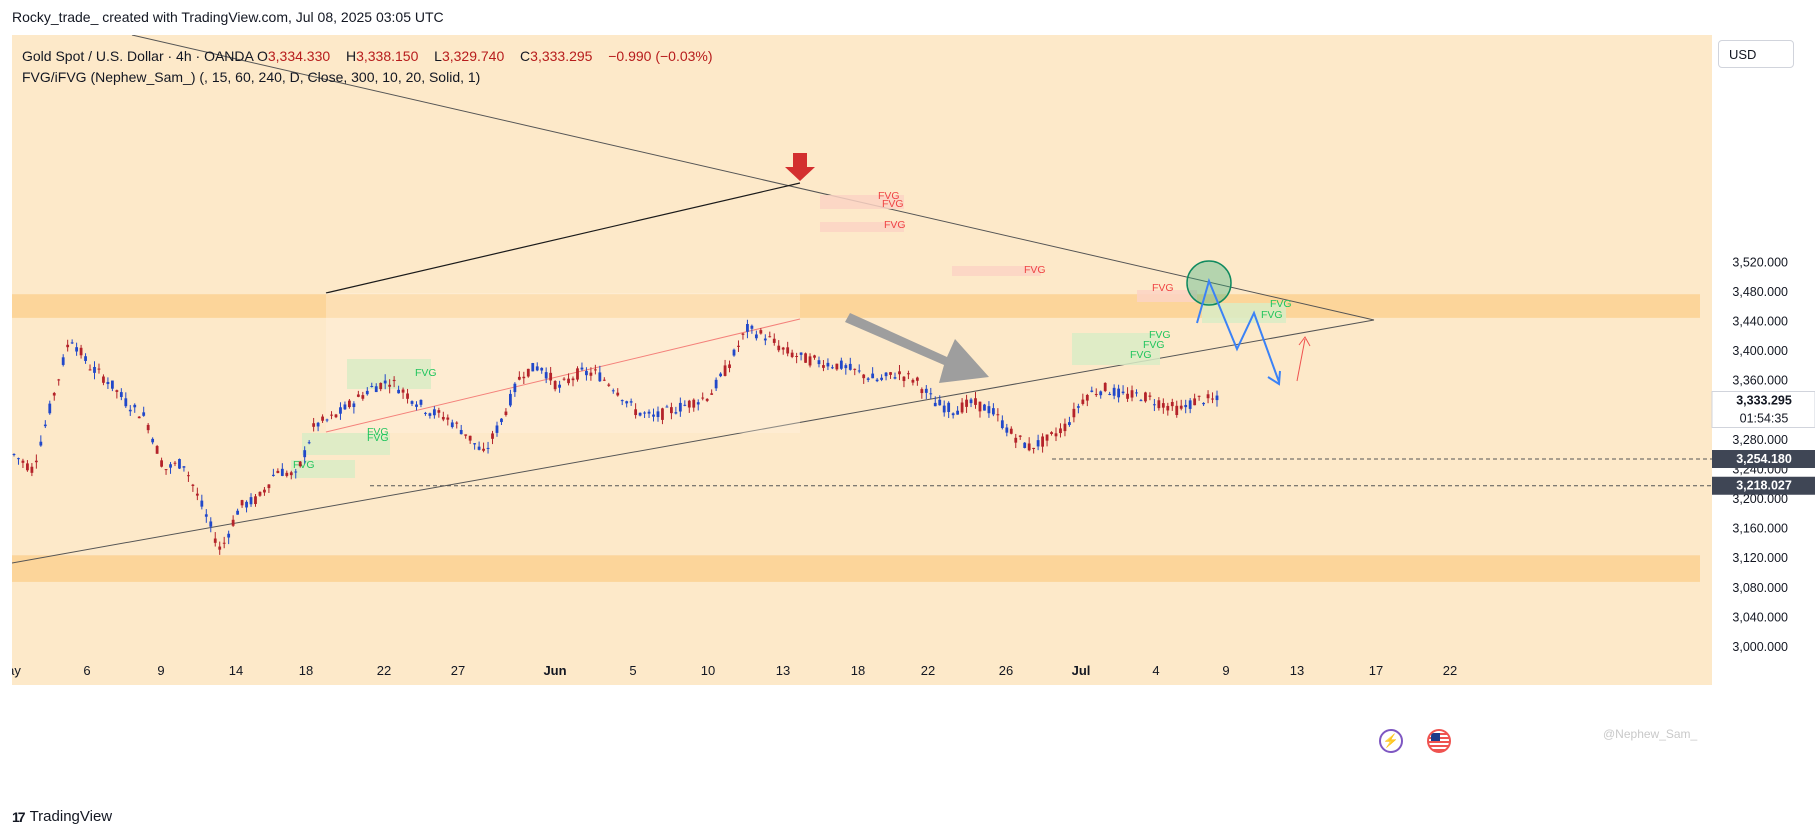 This screenshot has width=1815, height=837. Describe the element at coordinates (632, 670) in the screenshot. I see `x-tick-label: 5` at that location.